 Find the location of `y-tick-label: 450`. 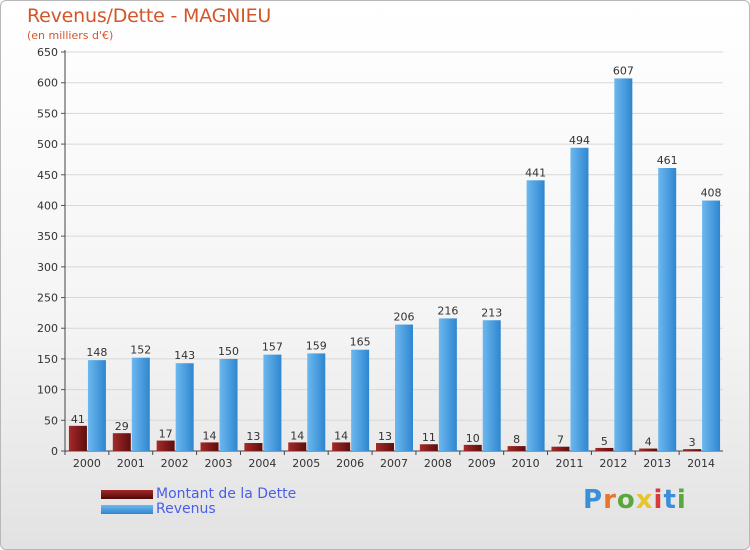

y-tick-label: 450 is located at coordinates (47, 175).